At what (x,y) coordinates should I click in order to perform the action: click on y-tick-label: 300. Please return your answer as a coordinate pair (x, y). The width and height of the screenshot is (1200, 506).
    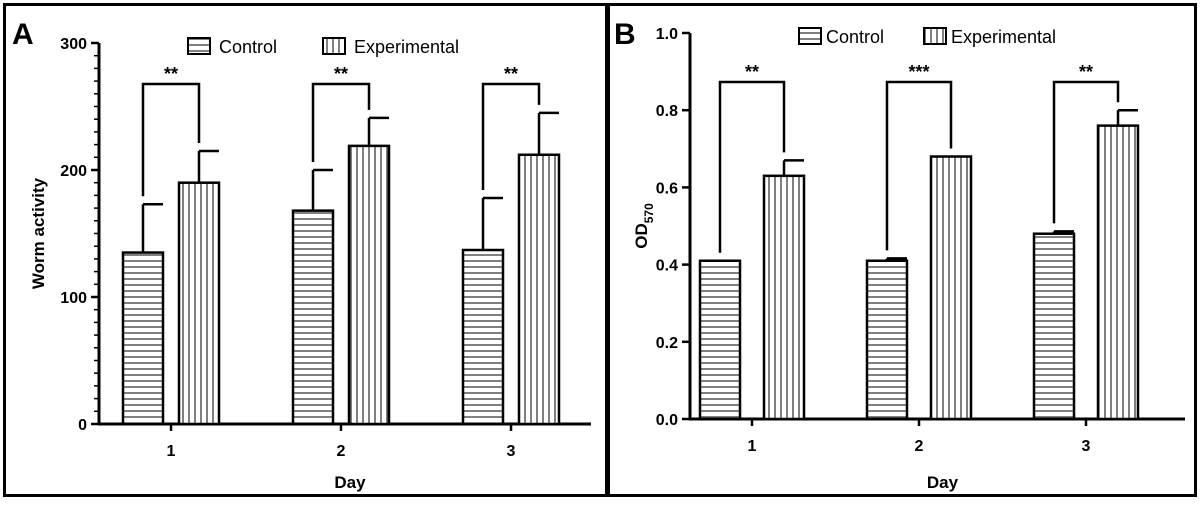
    Looking at the image, I should click on (73, 44).